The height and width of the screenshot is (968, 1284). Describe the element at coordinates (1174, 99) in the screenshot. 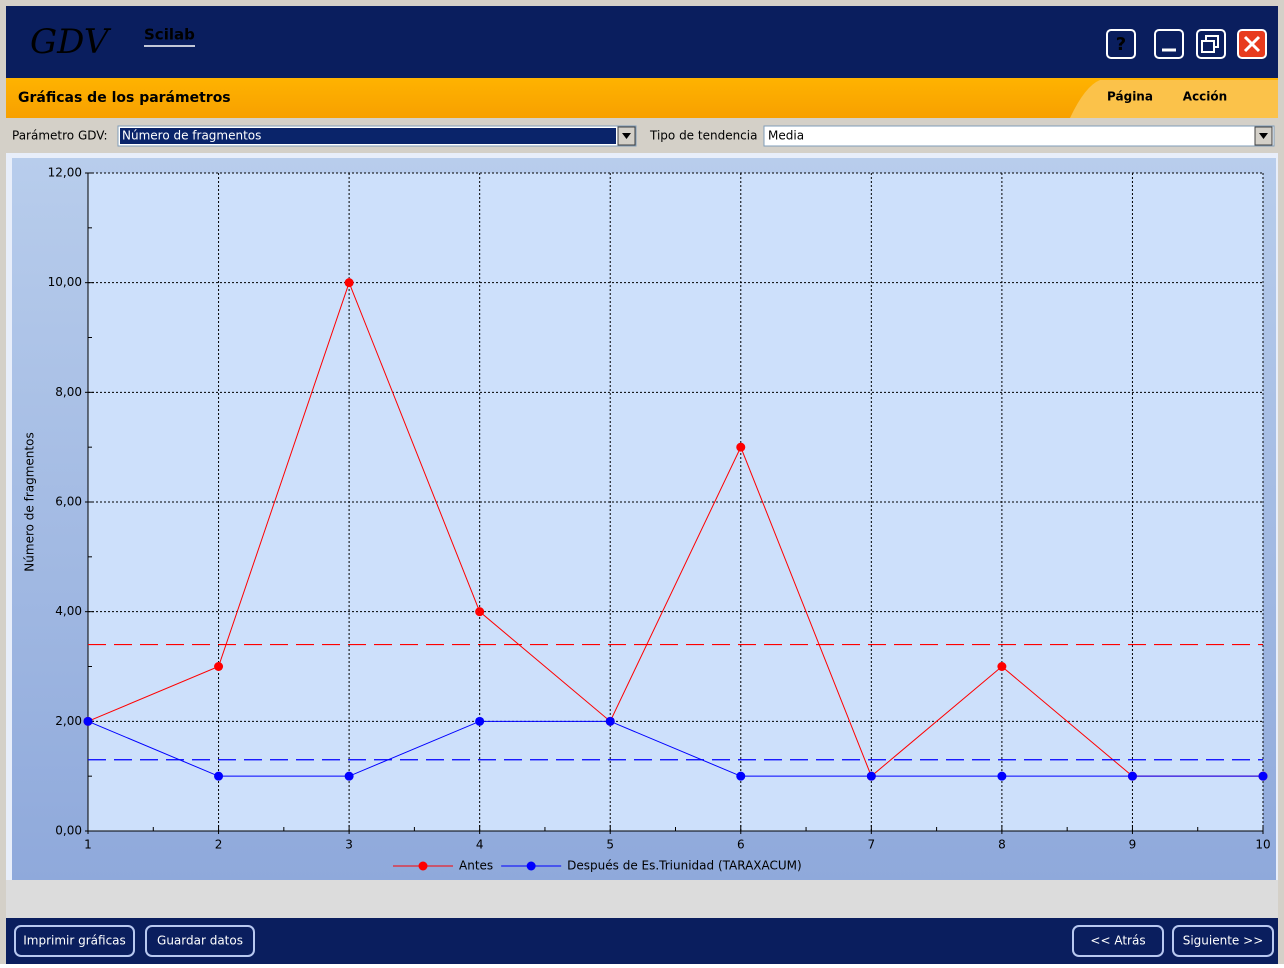

I see `menu-tab` at that location.